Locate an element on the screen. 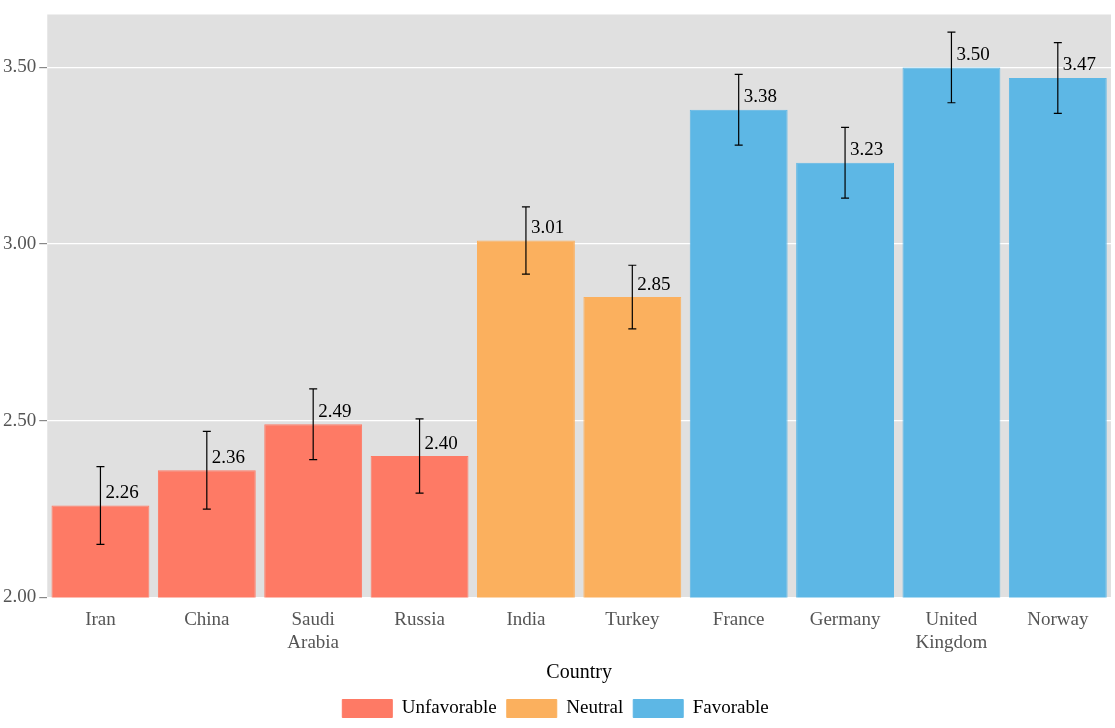 The width and height of the screenshot is (1115, 728). data-label: 3.50 is located at coordinates (973, 53).